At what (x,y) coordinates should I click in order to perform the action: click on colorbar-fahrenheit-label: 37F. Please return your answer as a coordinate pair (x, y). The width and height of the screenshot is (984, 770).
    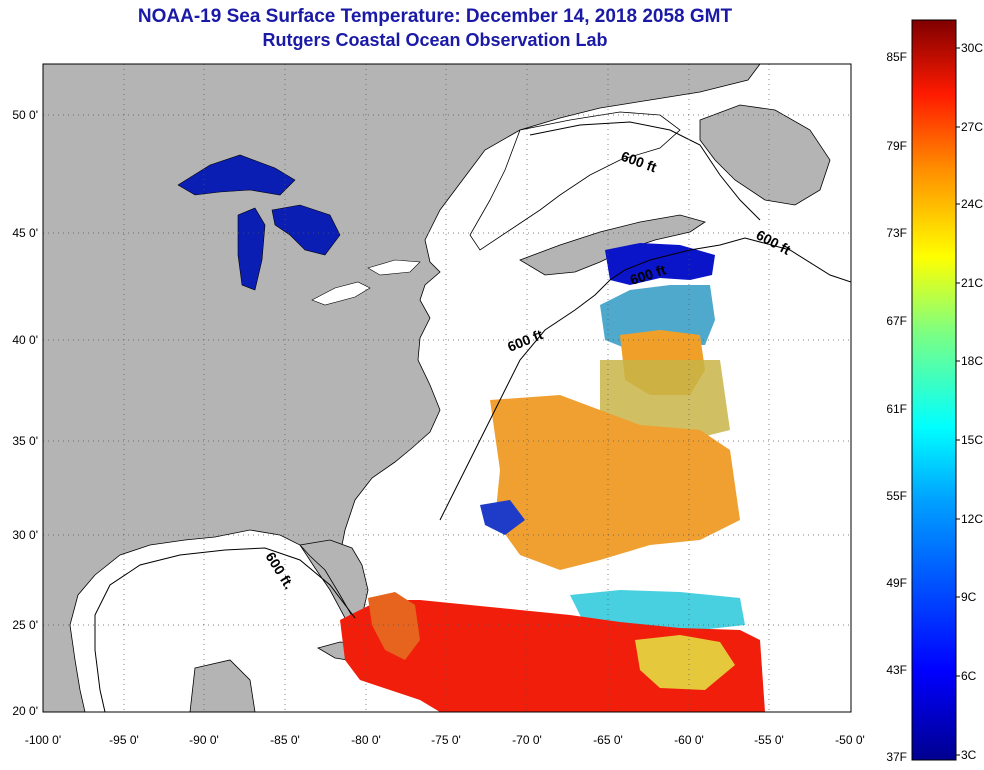
    Looking at the image, I should click on (896, 757).